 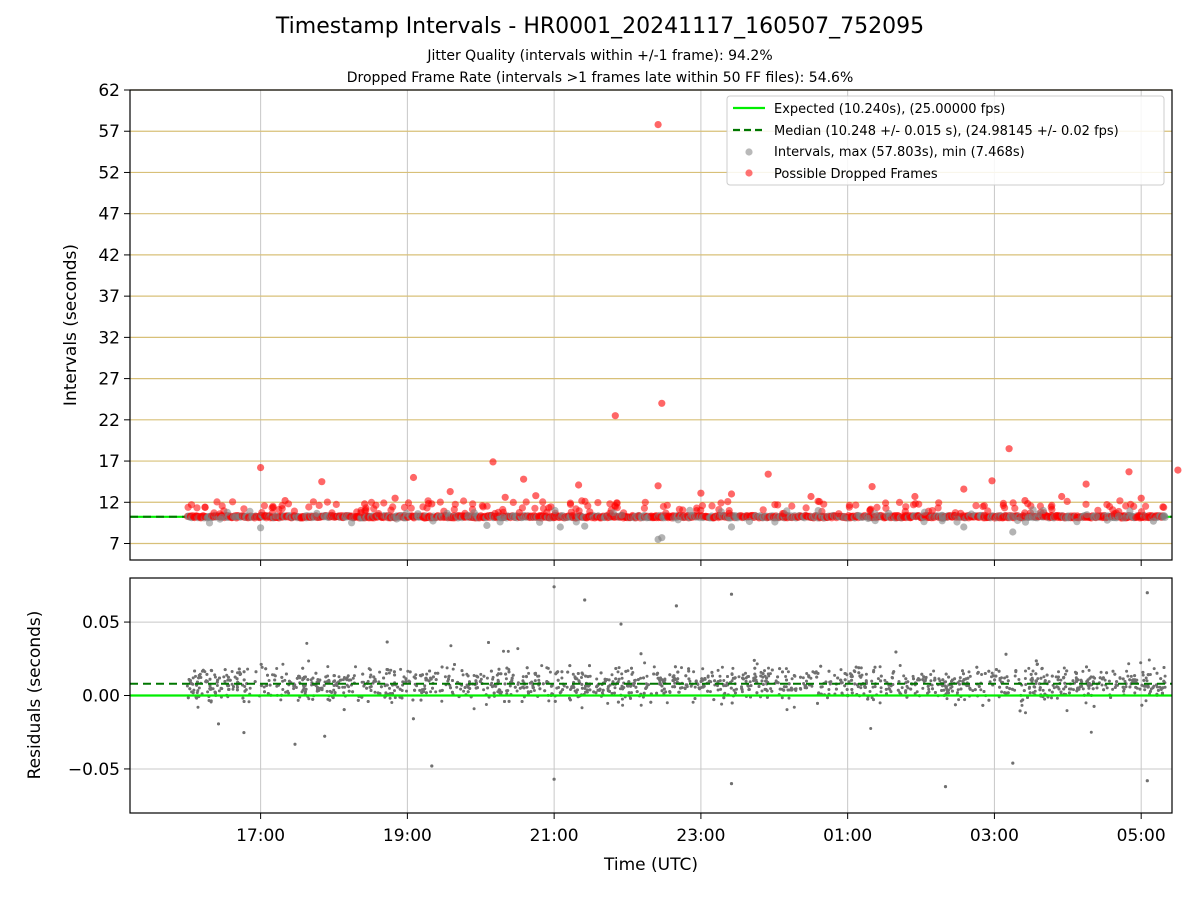 What do you see at coordinates (109, 256) in the screenshot?
I see `intervals-y-tick-label: 42` at bounding box center [109, 256].